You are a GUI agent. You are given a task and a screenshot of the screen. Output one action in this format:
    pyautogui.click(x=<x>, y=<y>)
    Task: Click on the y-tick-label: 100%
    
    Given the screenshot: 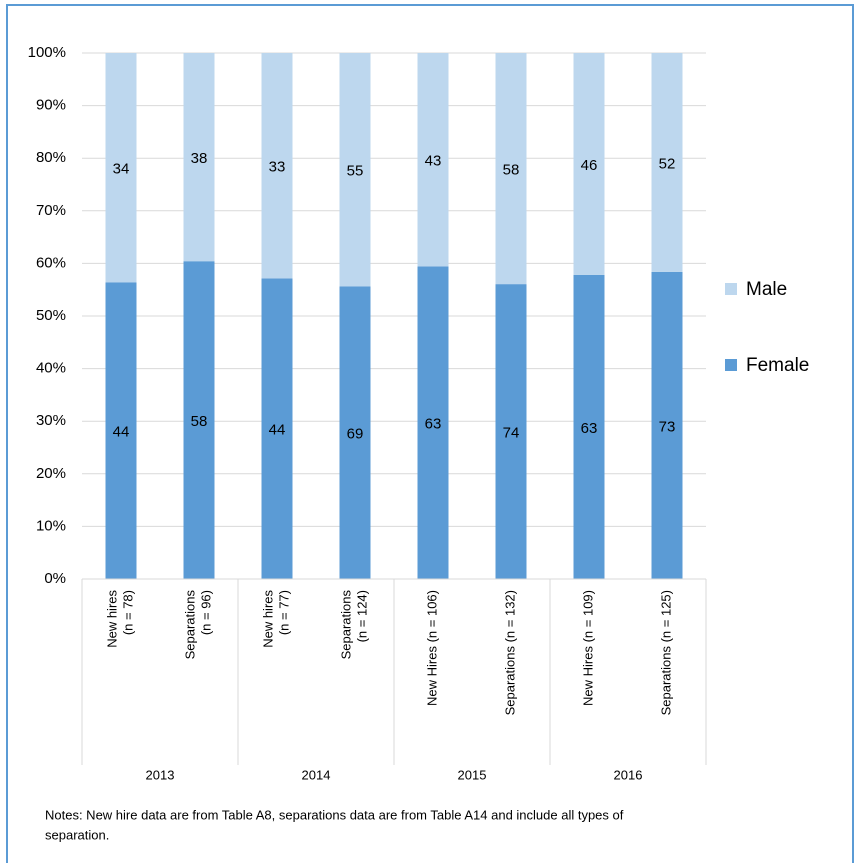 What is the action you would take?
    pyautogui.click(x=47, y=52)
    